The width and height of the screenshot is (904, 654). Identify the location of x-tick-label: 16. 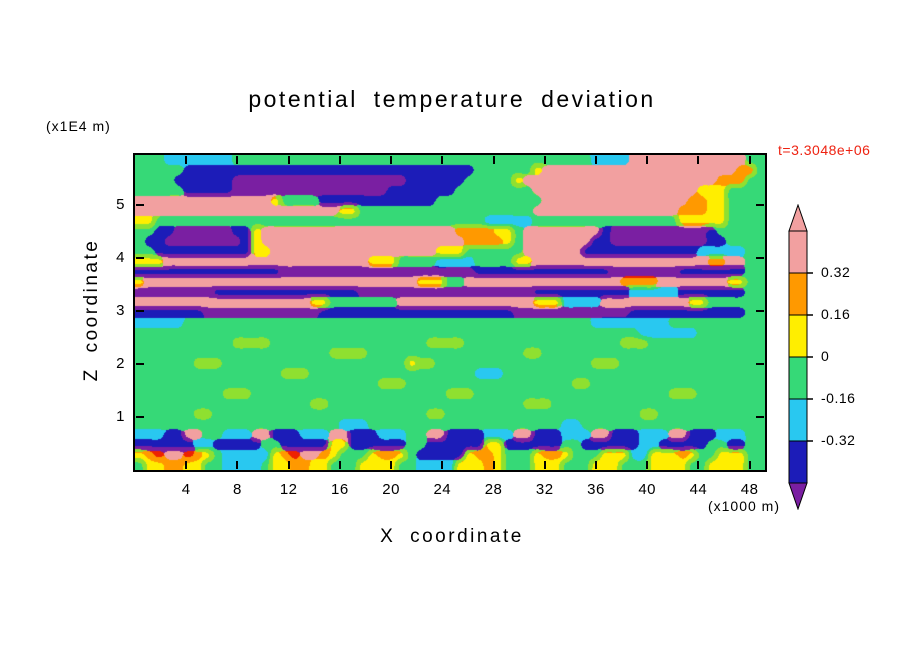
(340, 489).